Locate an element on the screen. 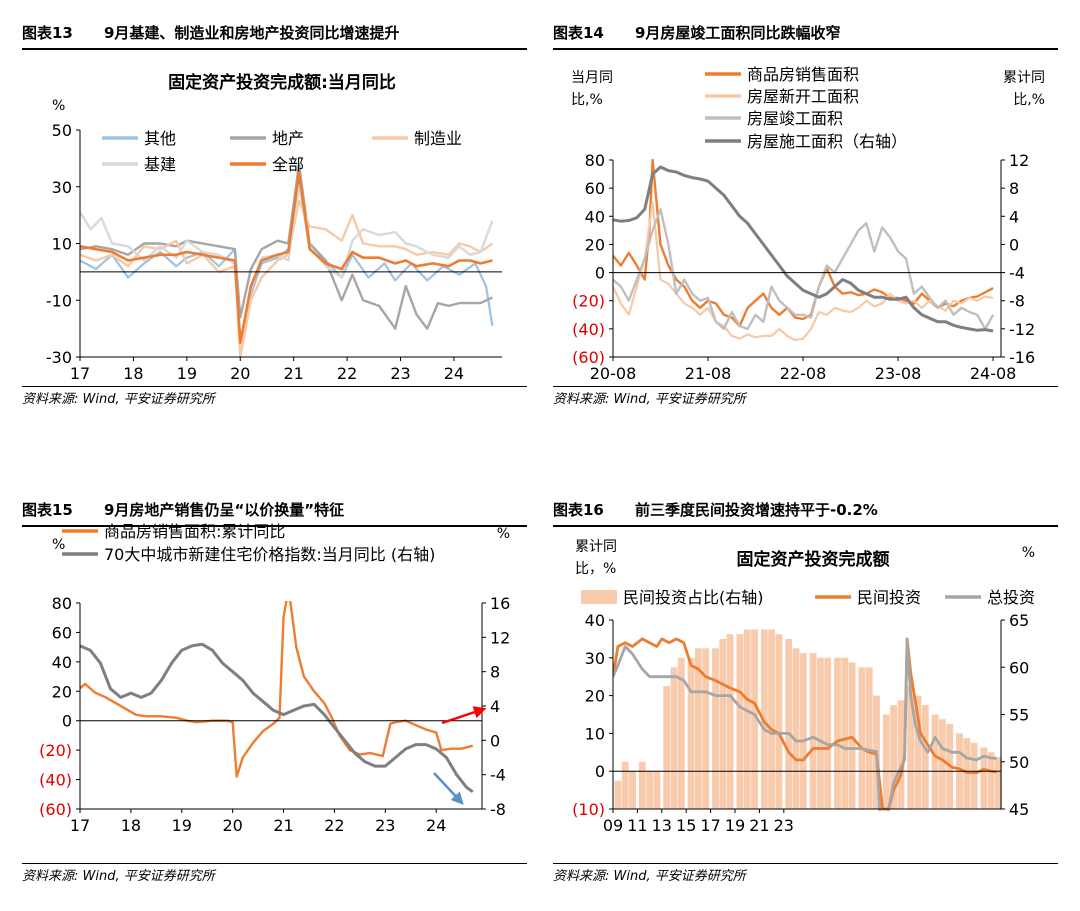 The width and height of the screenshot is (1080, 911). x-tick-label: 22-08 is located at coordinates (803, 373).